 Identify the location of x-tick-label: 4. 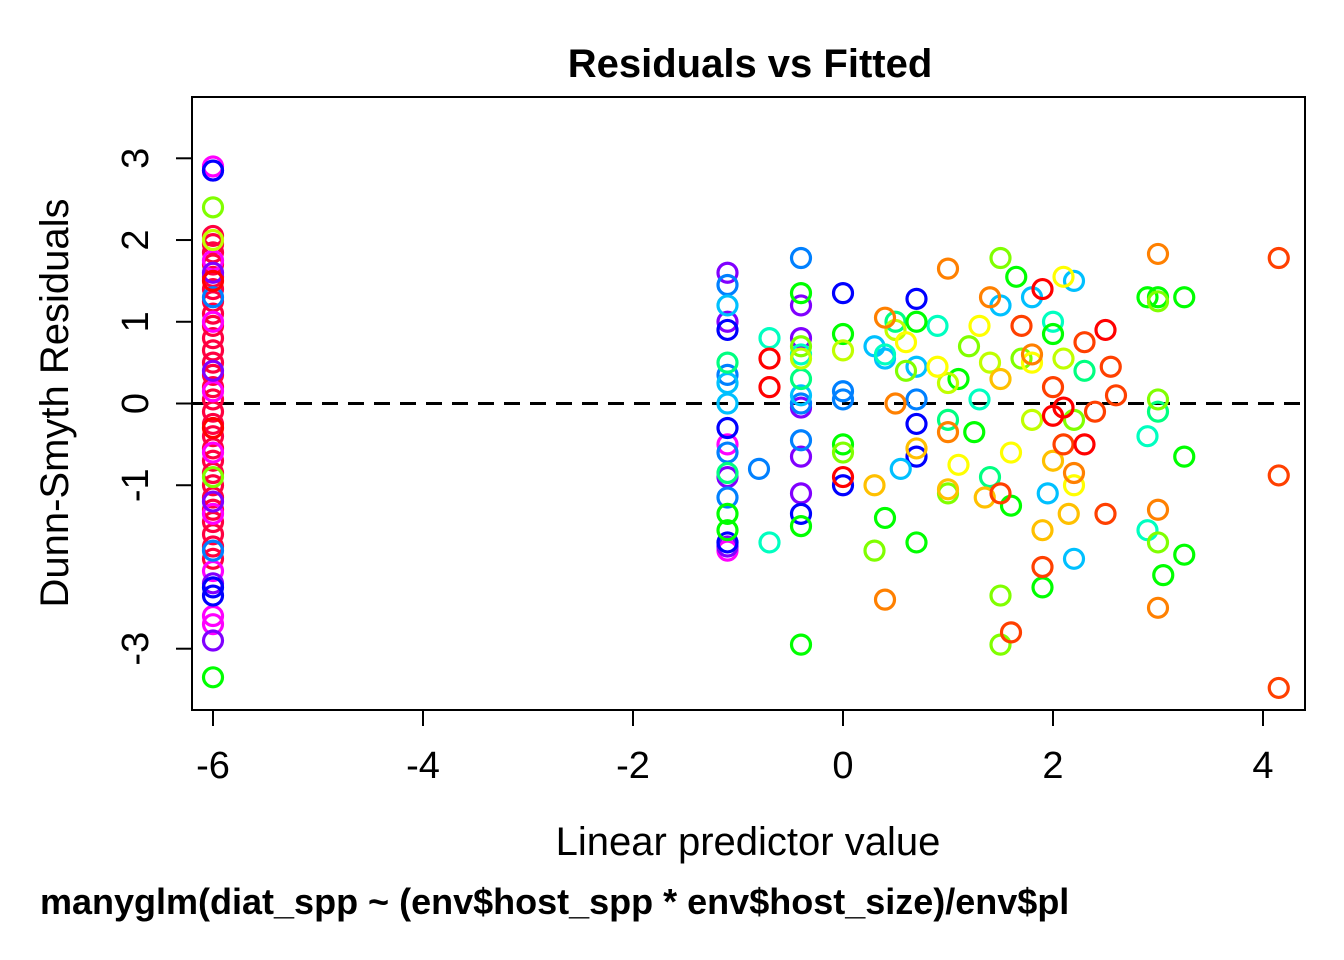
(1262, 766).